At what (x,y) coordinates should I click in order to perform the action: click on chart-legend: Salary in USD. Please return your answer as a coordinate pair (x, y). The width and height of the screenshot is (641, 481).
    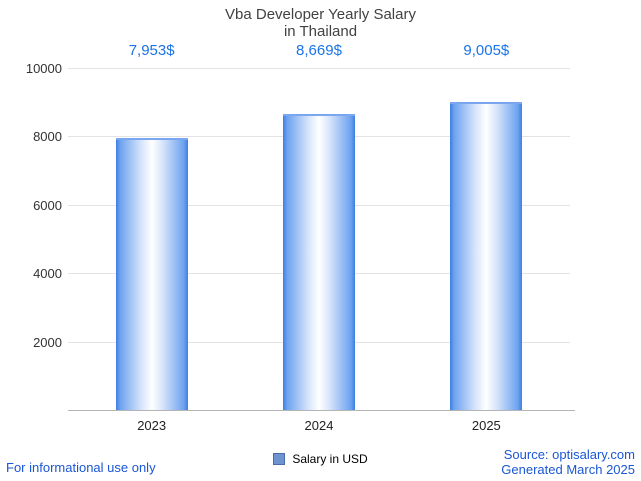
    Looking at the image, I should click on (320, 459).